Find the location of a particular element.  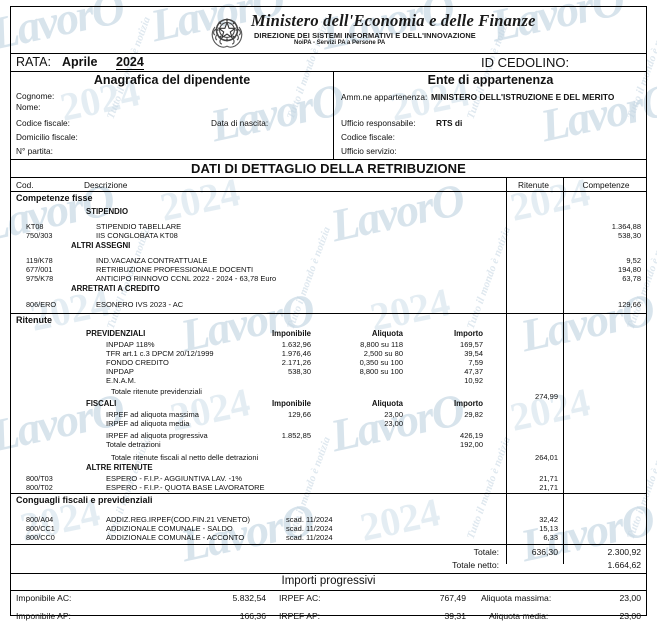

row-importo: 29,82 is located at coordinates (473, 414).